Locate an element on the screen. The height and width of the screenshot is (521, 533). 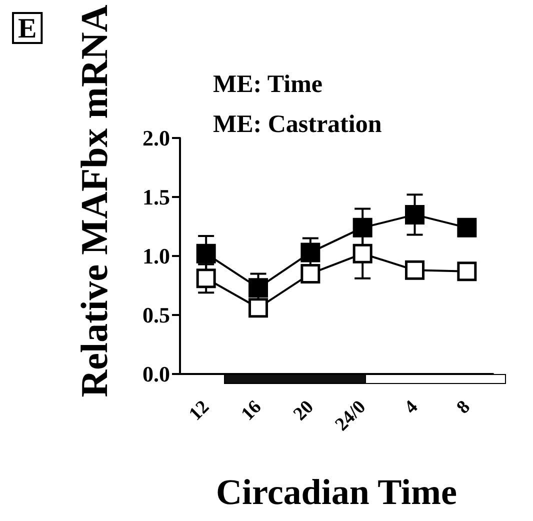
text: ME: Time is located at coordinates (267, 84).